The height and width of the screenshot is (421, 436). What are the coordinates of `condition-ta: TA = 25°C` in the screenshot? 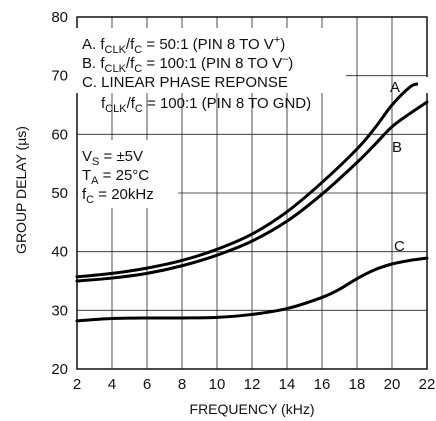 It's located at (115, 177).